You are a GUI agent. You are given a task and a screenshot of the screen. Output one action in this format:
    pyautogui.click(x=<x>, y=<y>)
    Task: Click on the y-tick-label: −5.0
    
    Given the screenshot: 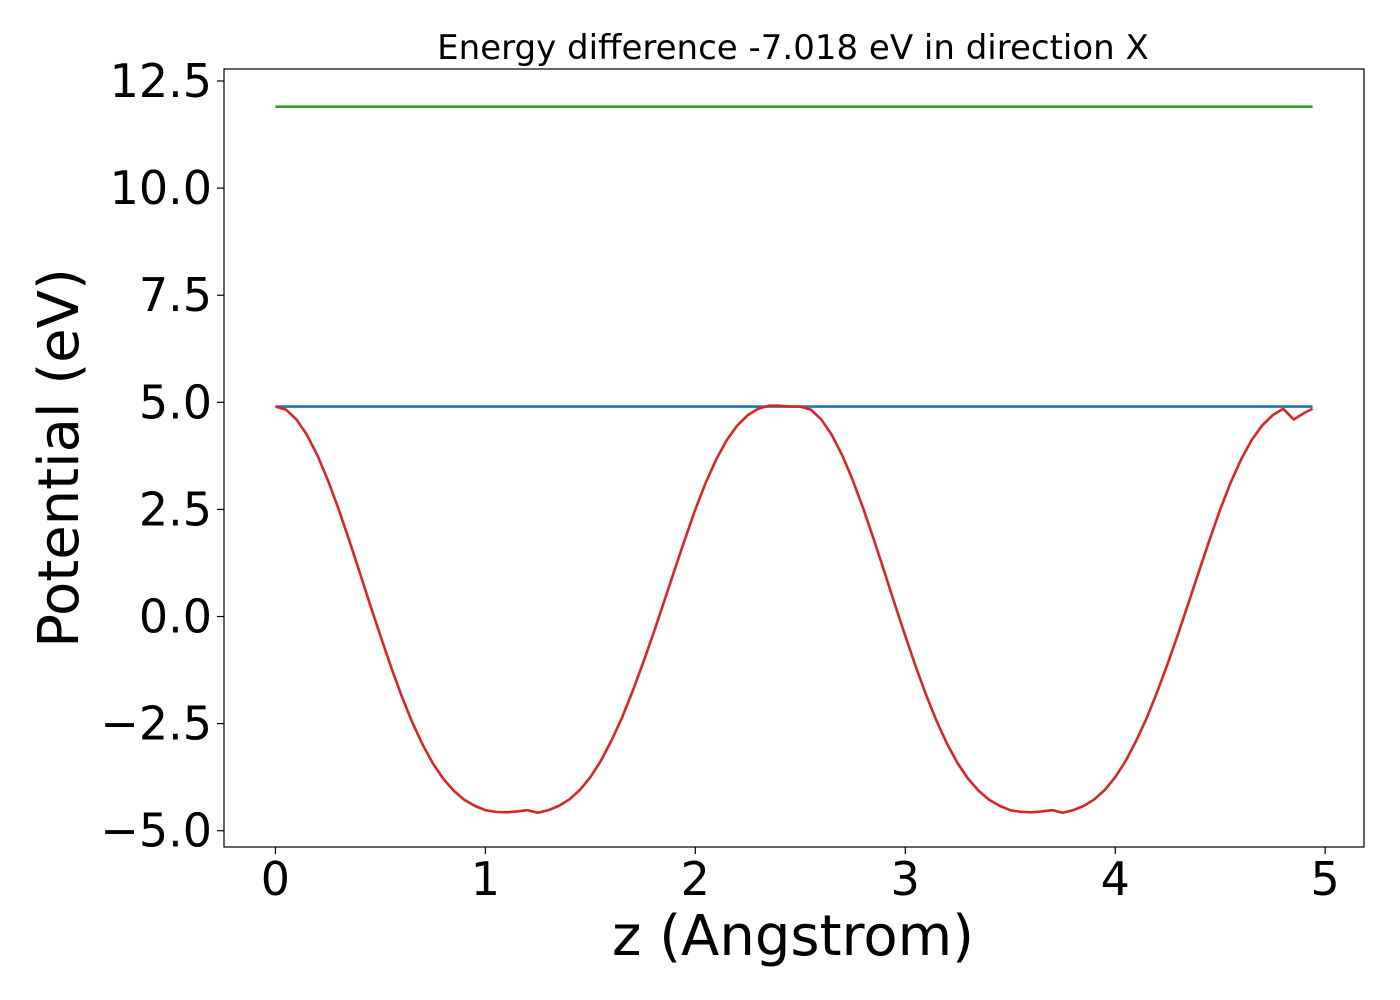 What is the action you would take?
    pyautogui.click(x=156, y=831)
    